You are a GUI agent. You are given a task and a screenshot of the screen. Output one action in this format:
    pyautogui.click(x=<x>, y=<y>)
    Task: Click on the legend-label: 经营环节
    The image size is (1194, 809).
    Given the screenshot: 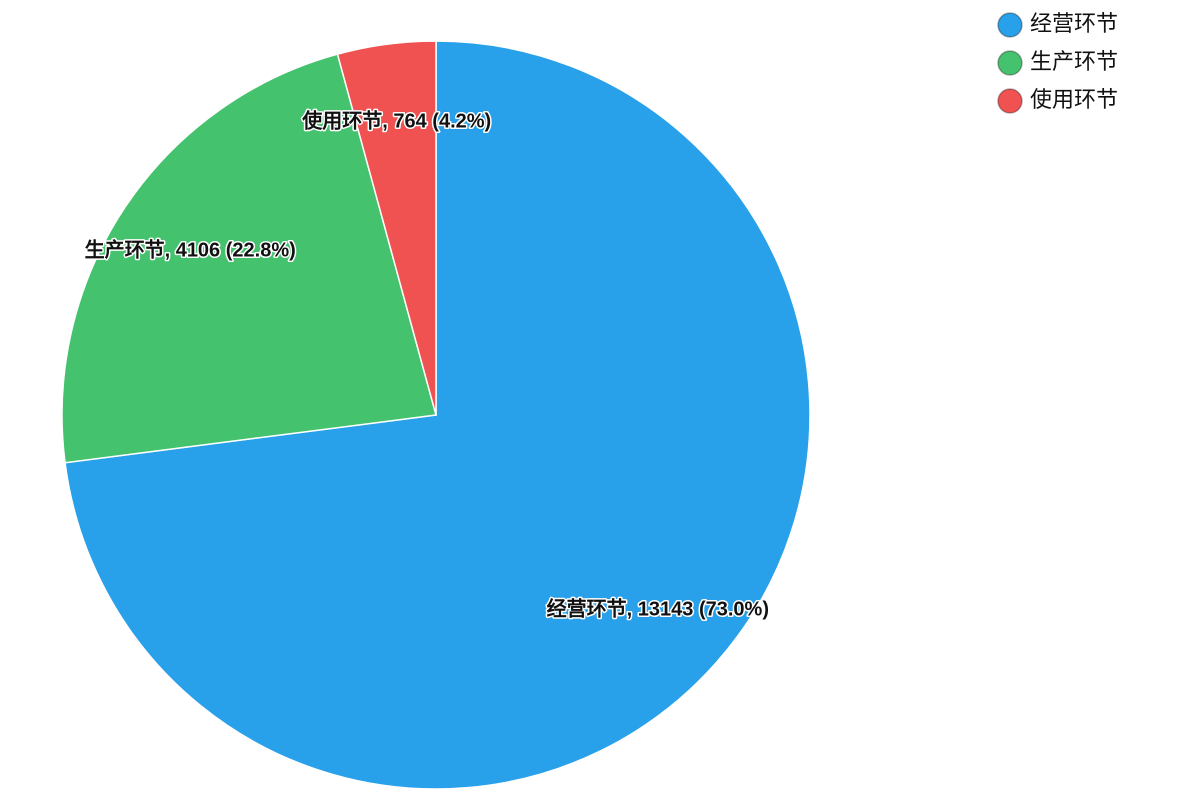 What is the action you would take?
    pyautogui.click(x=1074, y=23)
    